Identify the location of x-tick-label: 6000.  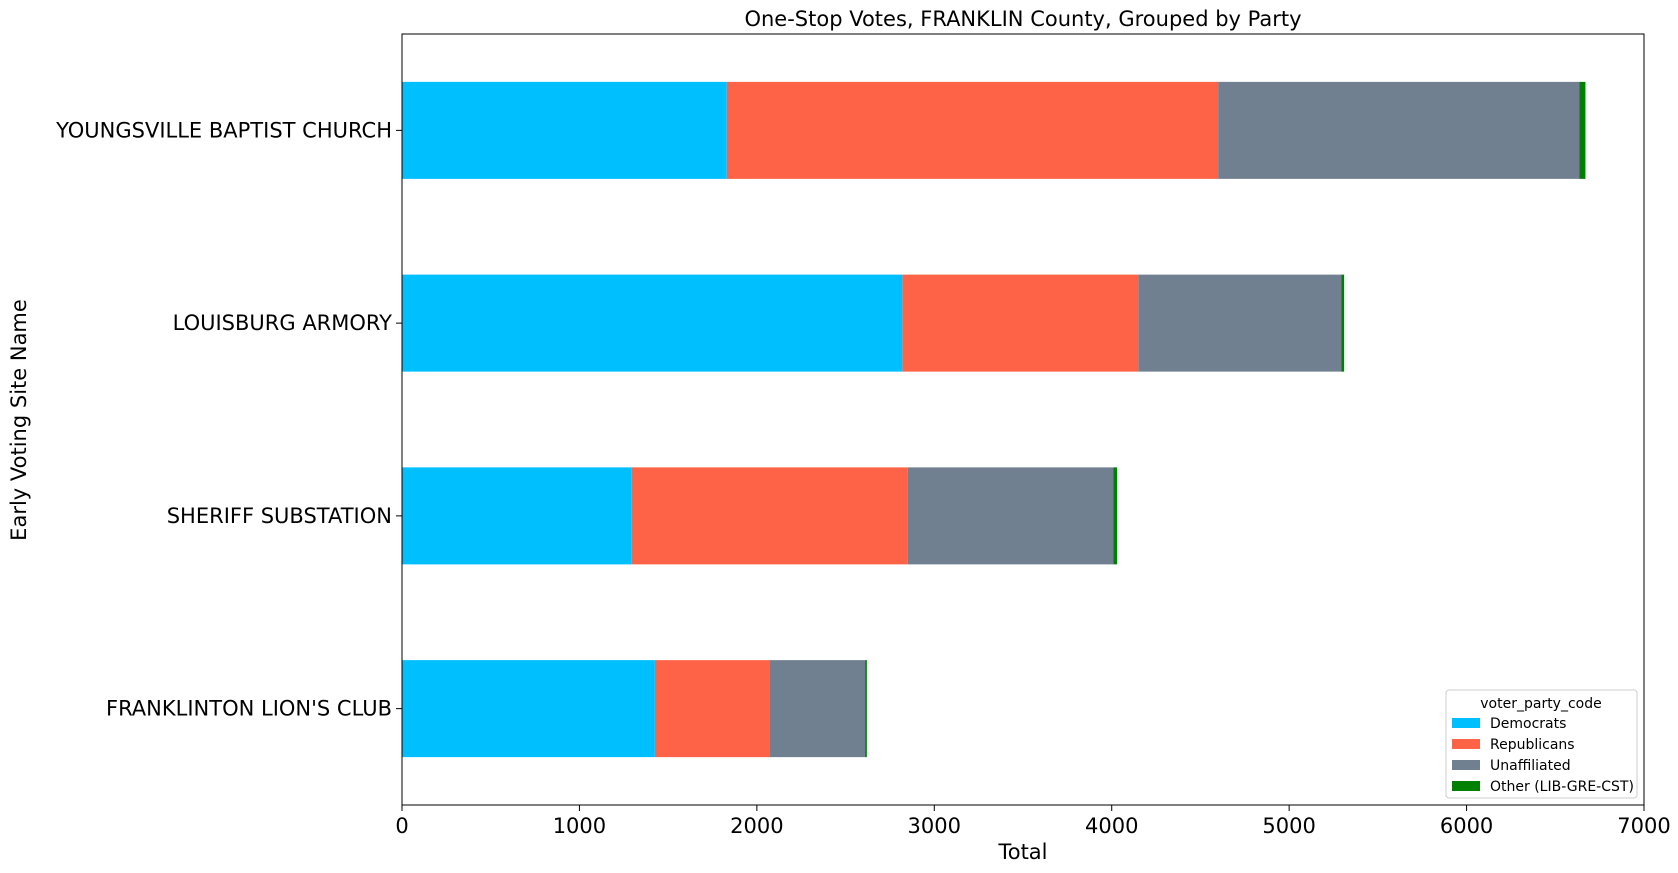
(1466, 826).